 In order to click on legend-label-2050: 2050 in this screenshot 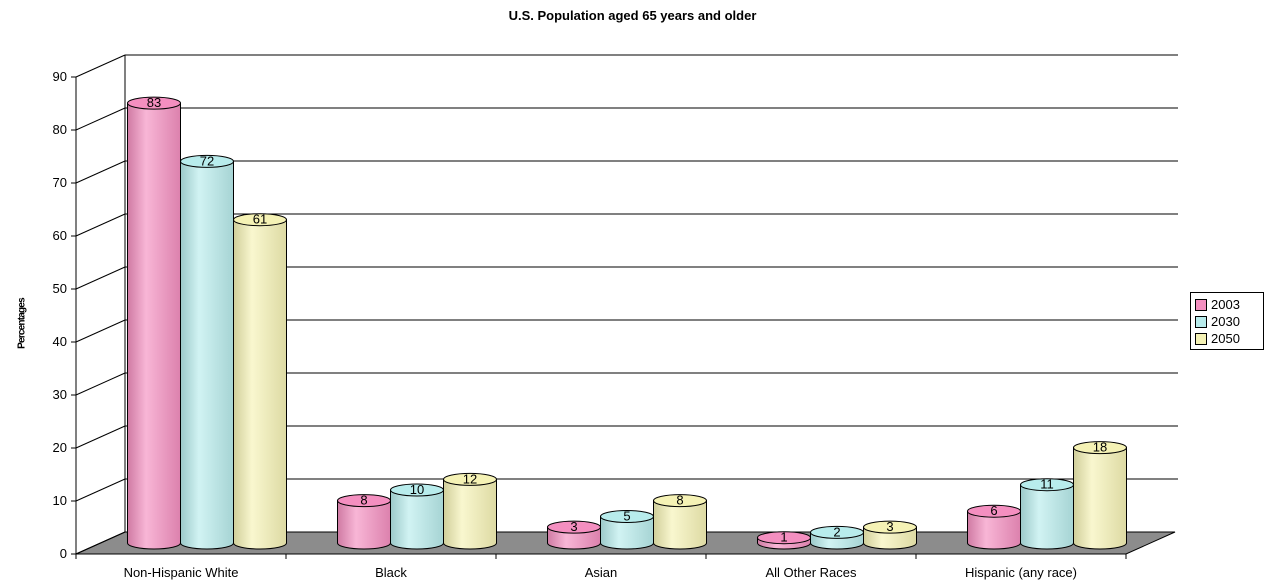, I will do `click(1225, 338)`.